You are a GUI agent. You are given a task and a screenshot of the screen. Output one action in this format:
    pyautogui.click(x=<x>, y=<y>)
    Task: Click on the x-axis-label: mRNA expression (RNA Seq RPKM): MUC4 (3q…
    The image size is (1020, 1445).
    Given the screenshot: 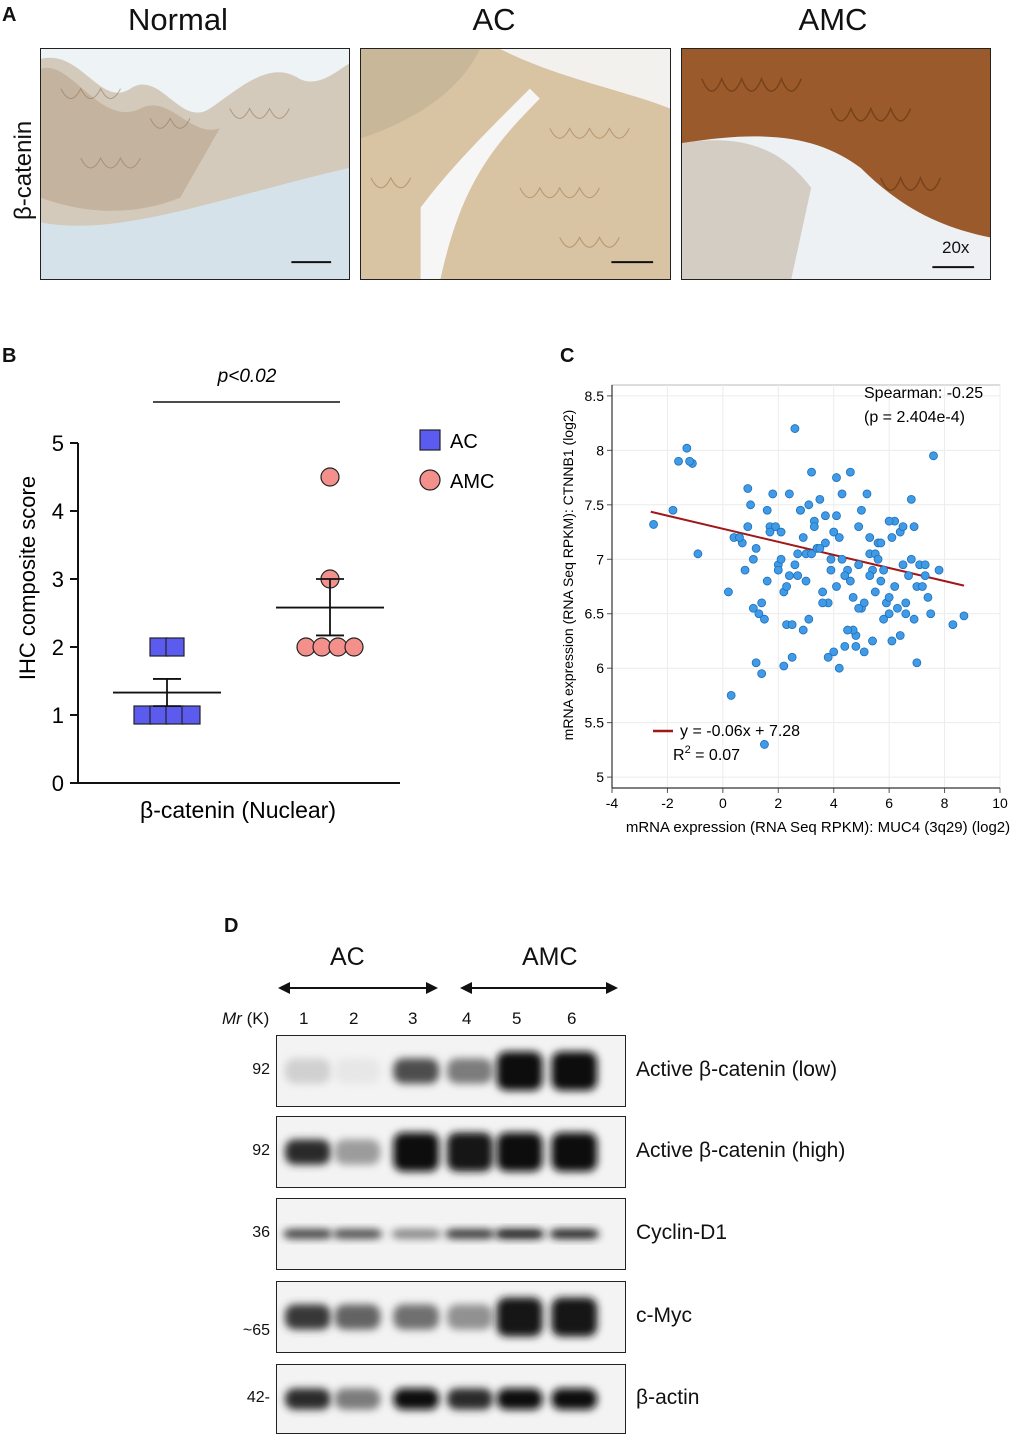 What is the action you would take?
    pyautogui.click(x=818, y=827)
    